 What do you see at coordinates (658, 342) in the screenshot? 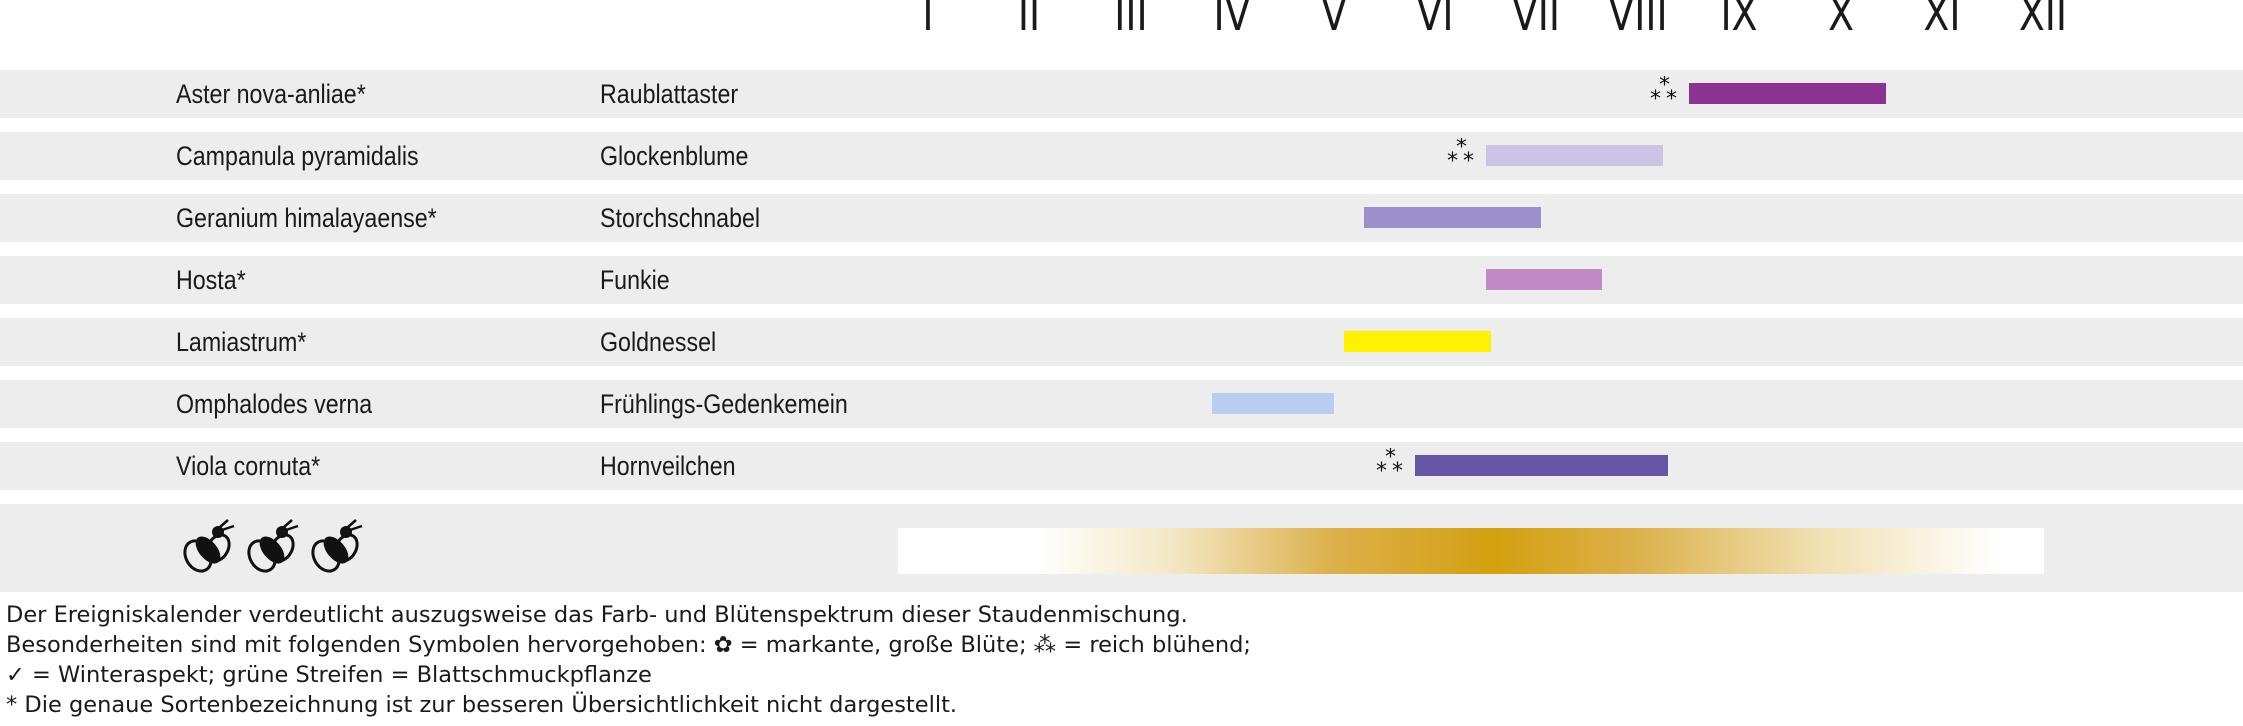
I see `common-name: Goldnessel` at bounding box center [658, 342].